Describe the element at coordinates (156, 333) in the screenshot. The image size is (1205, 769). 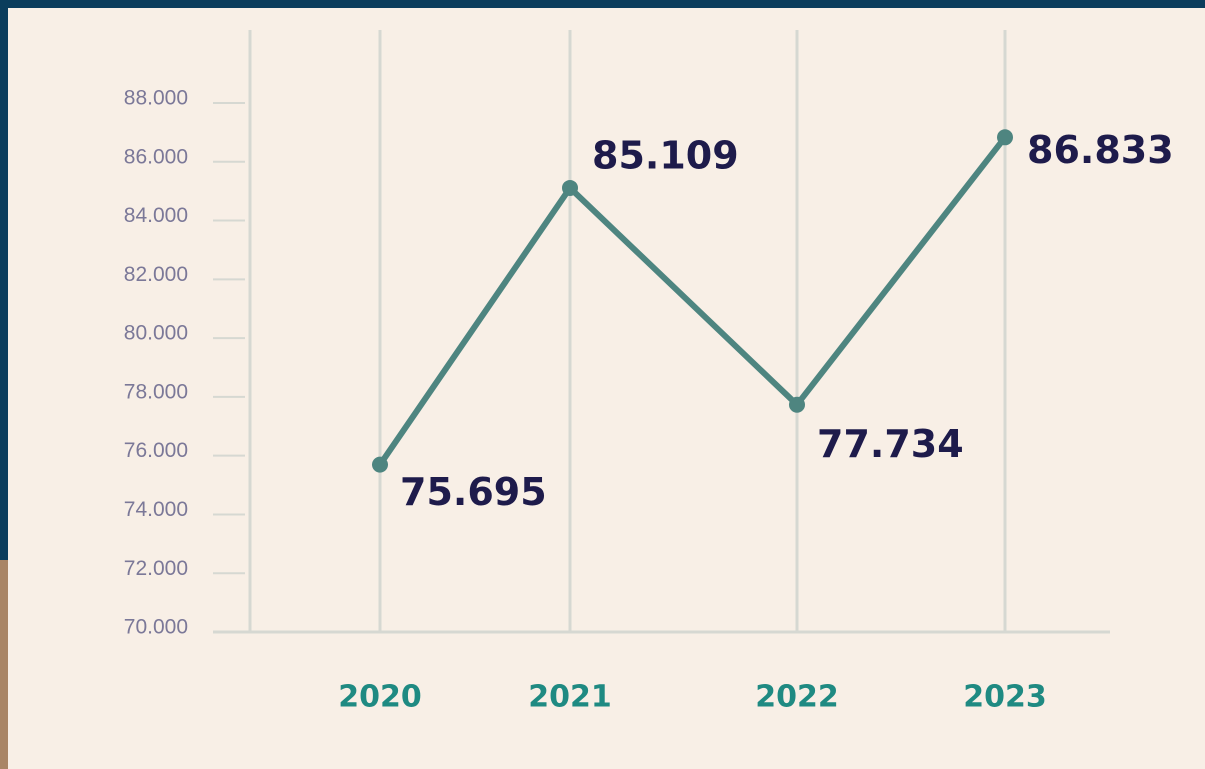
I see `y-tick-label: 80.000` at that location.